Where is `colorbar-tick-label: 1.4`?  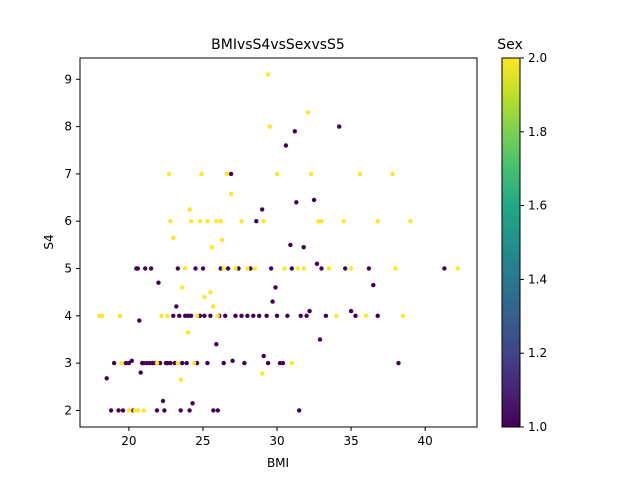 colorbar-tick-label: 1.4 is located at coordinates (537, 279).